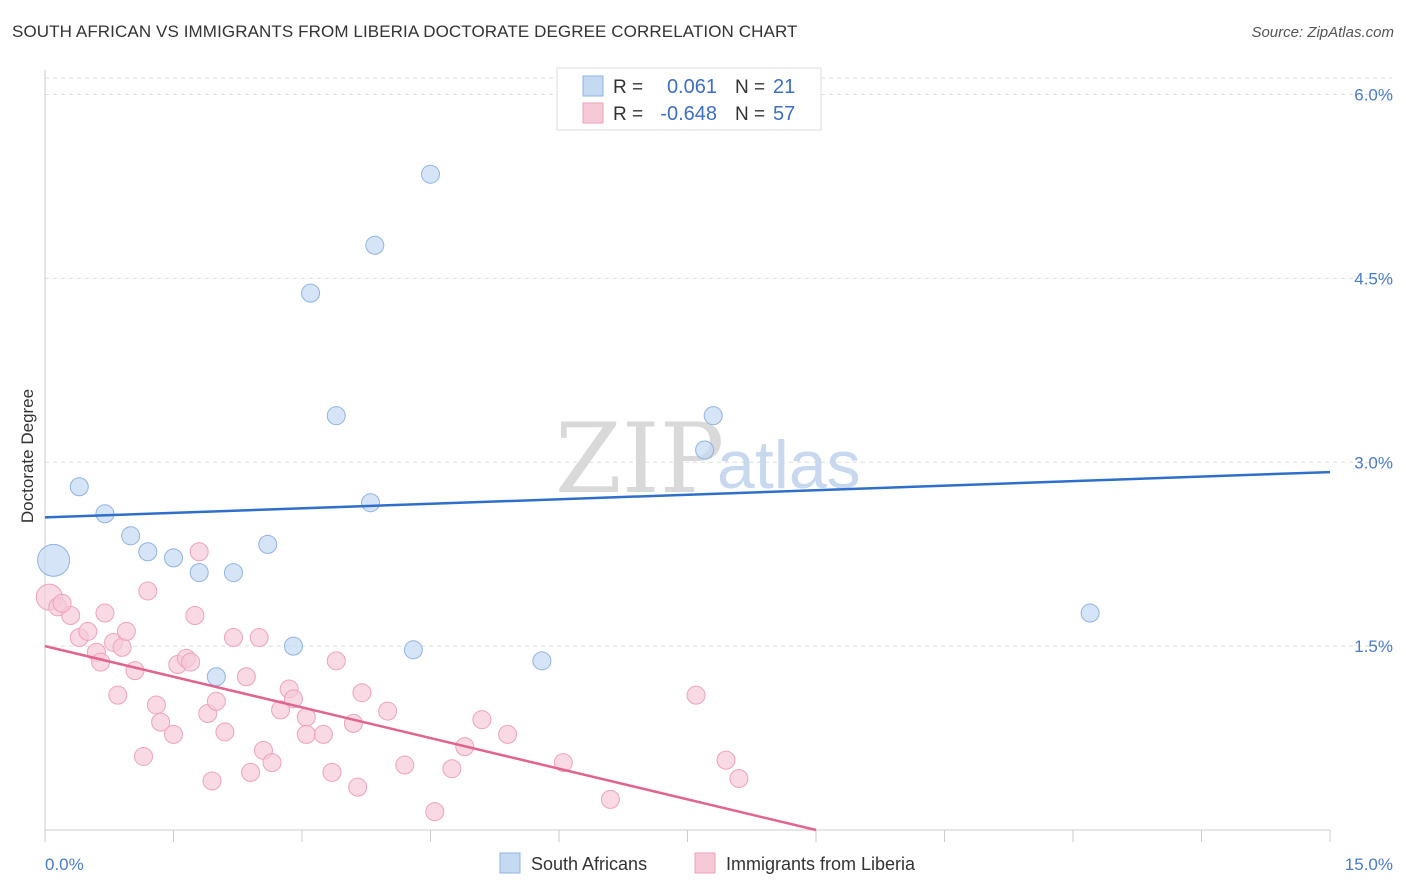  Describe the element at coordinates (593, 86) in the screenshot. I see `legend-swatch-blue` at that location.